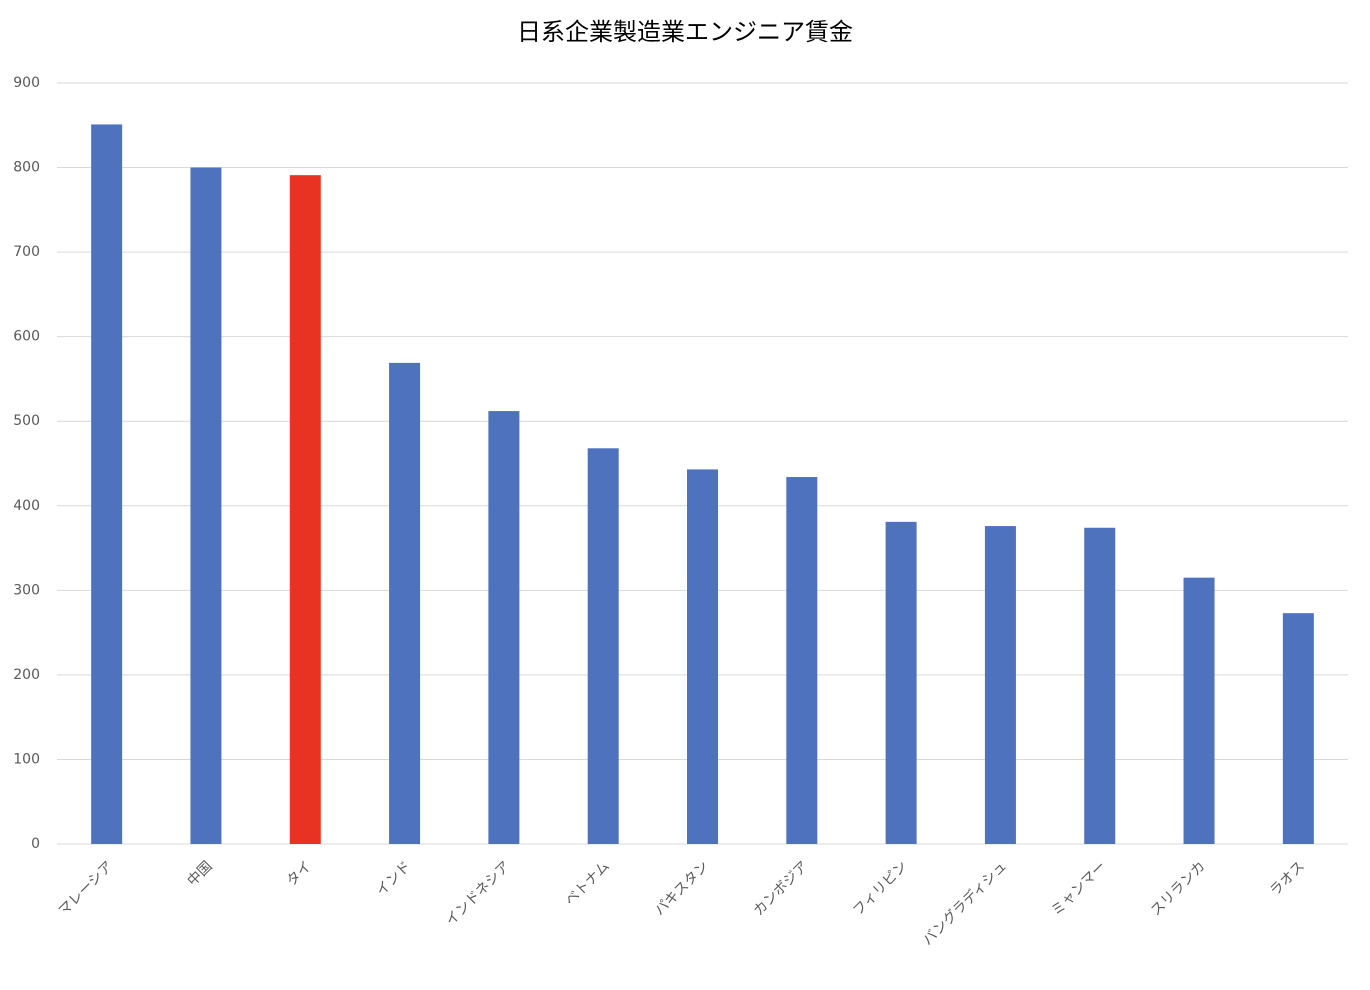 This screenshot has width=1370, height=990. Describe the element at coordinates (682, 888) in the screenshot. I see `x-tick-label: パキスタン` at that location.